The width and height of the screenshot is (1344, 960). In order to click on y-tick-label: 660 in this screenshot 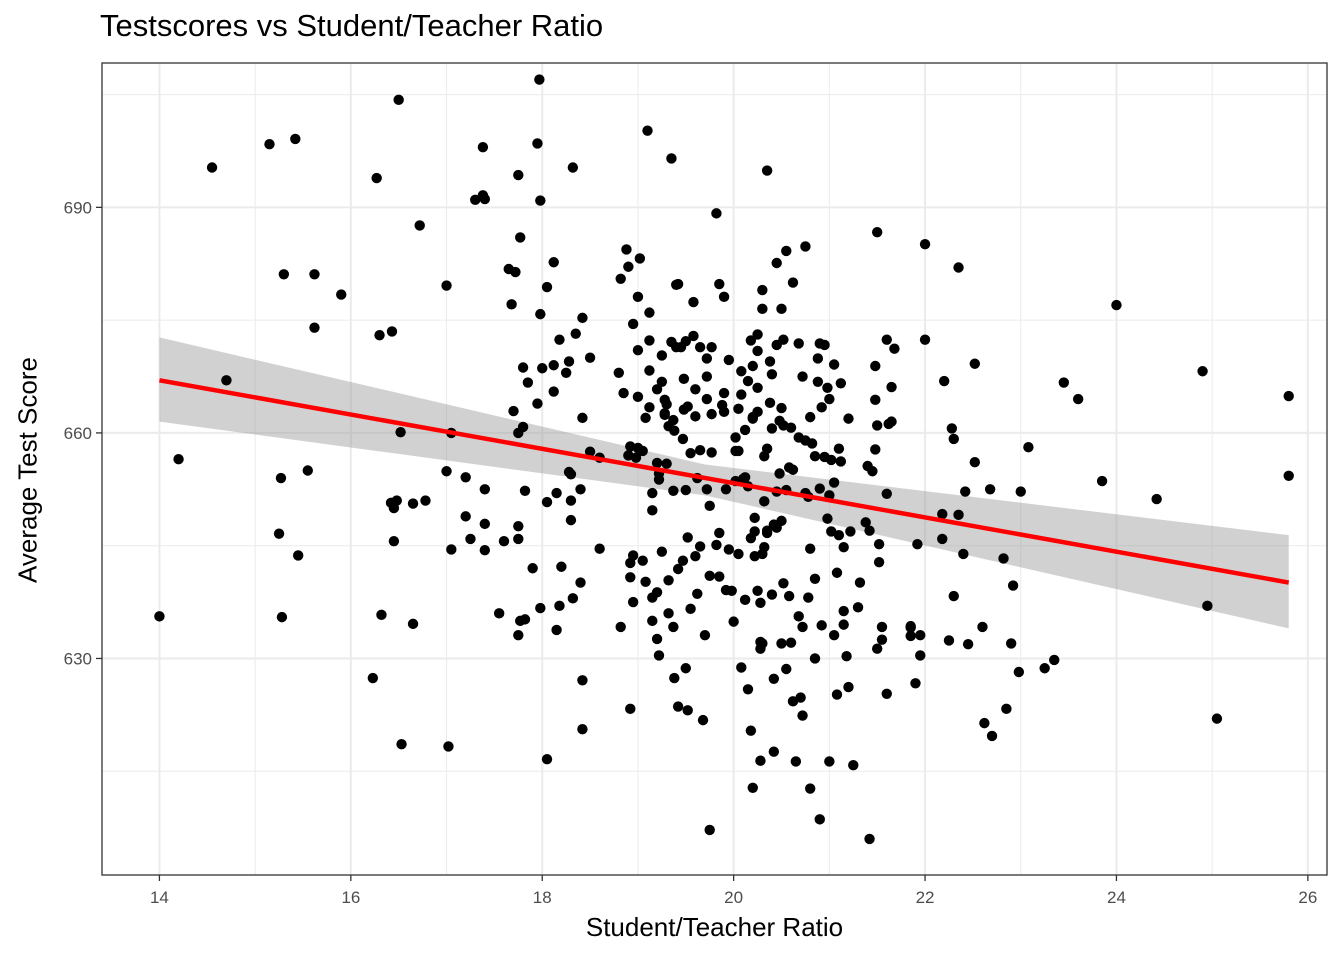, I will do `click(78, 433)`.